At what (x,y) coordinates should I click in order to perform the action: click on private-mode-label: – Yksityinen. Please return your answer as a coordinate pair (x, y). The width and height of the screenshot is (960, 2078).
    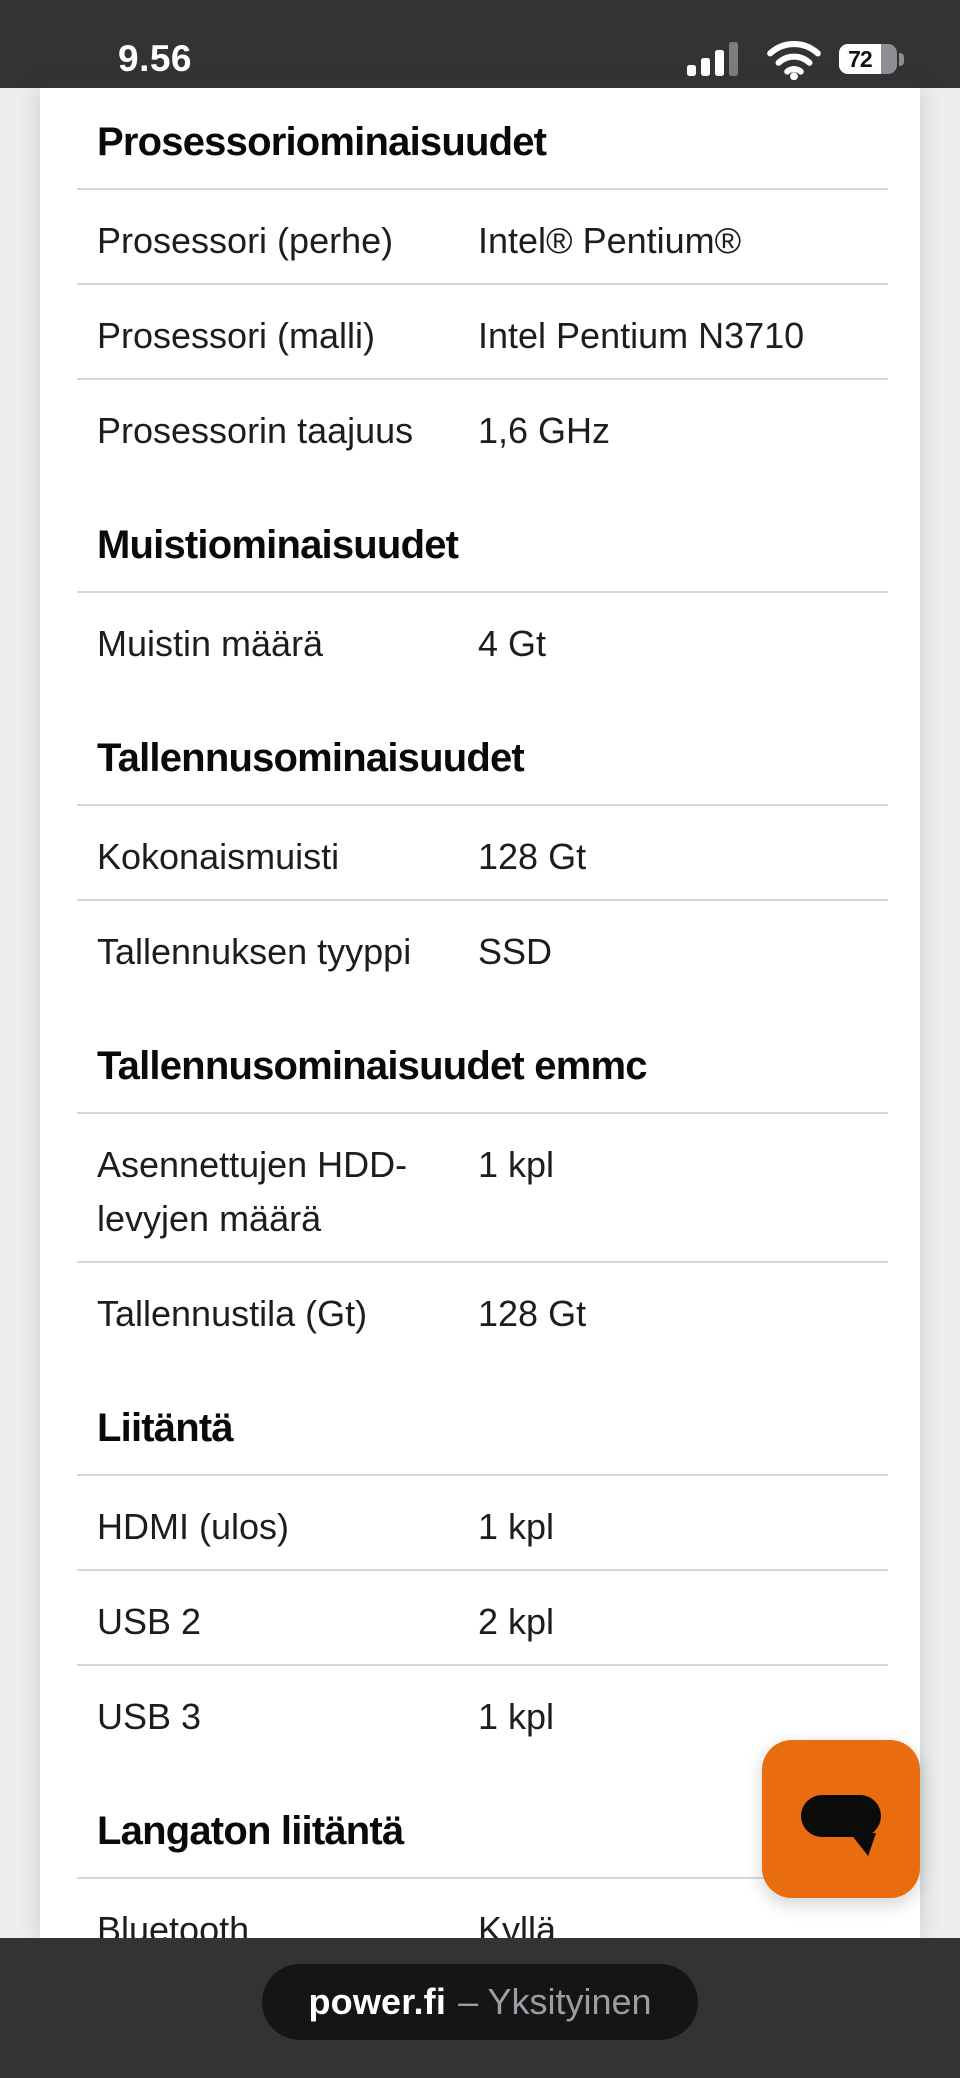
    Looking at the image, I should click on (555, 2001).